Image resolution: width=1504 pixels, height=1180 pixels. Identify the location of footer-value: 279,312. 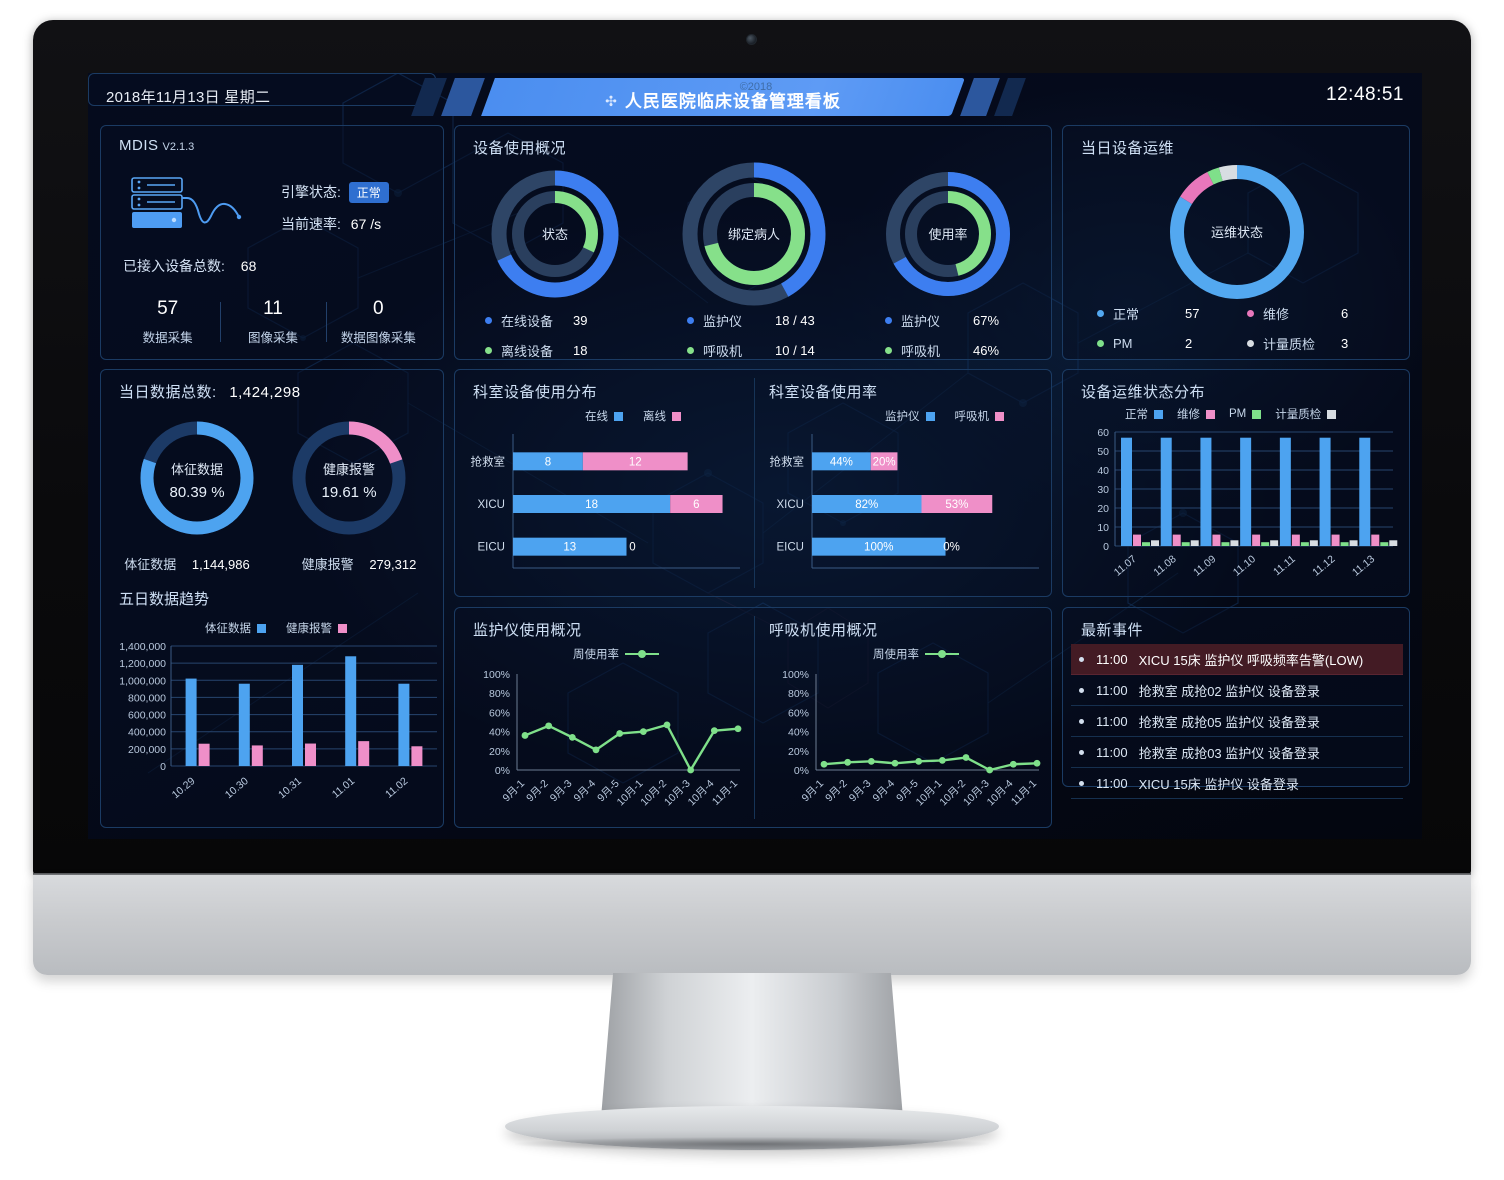
(393, 564).